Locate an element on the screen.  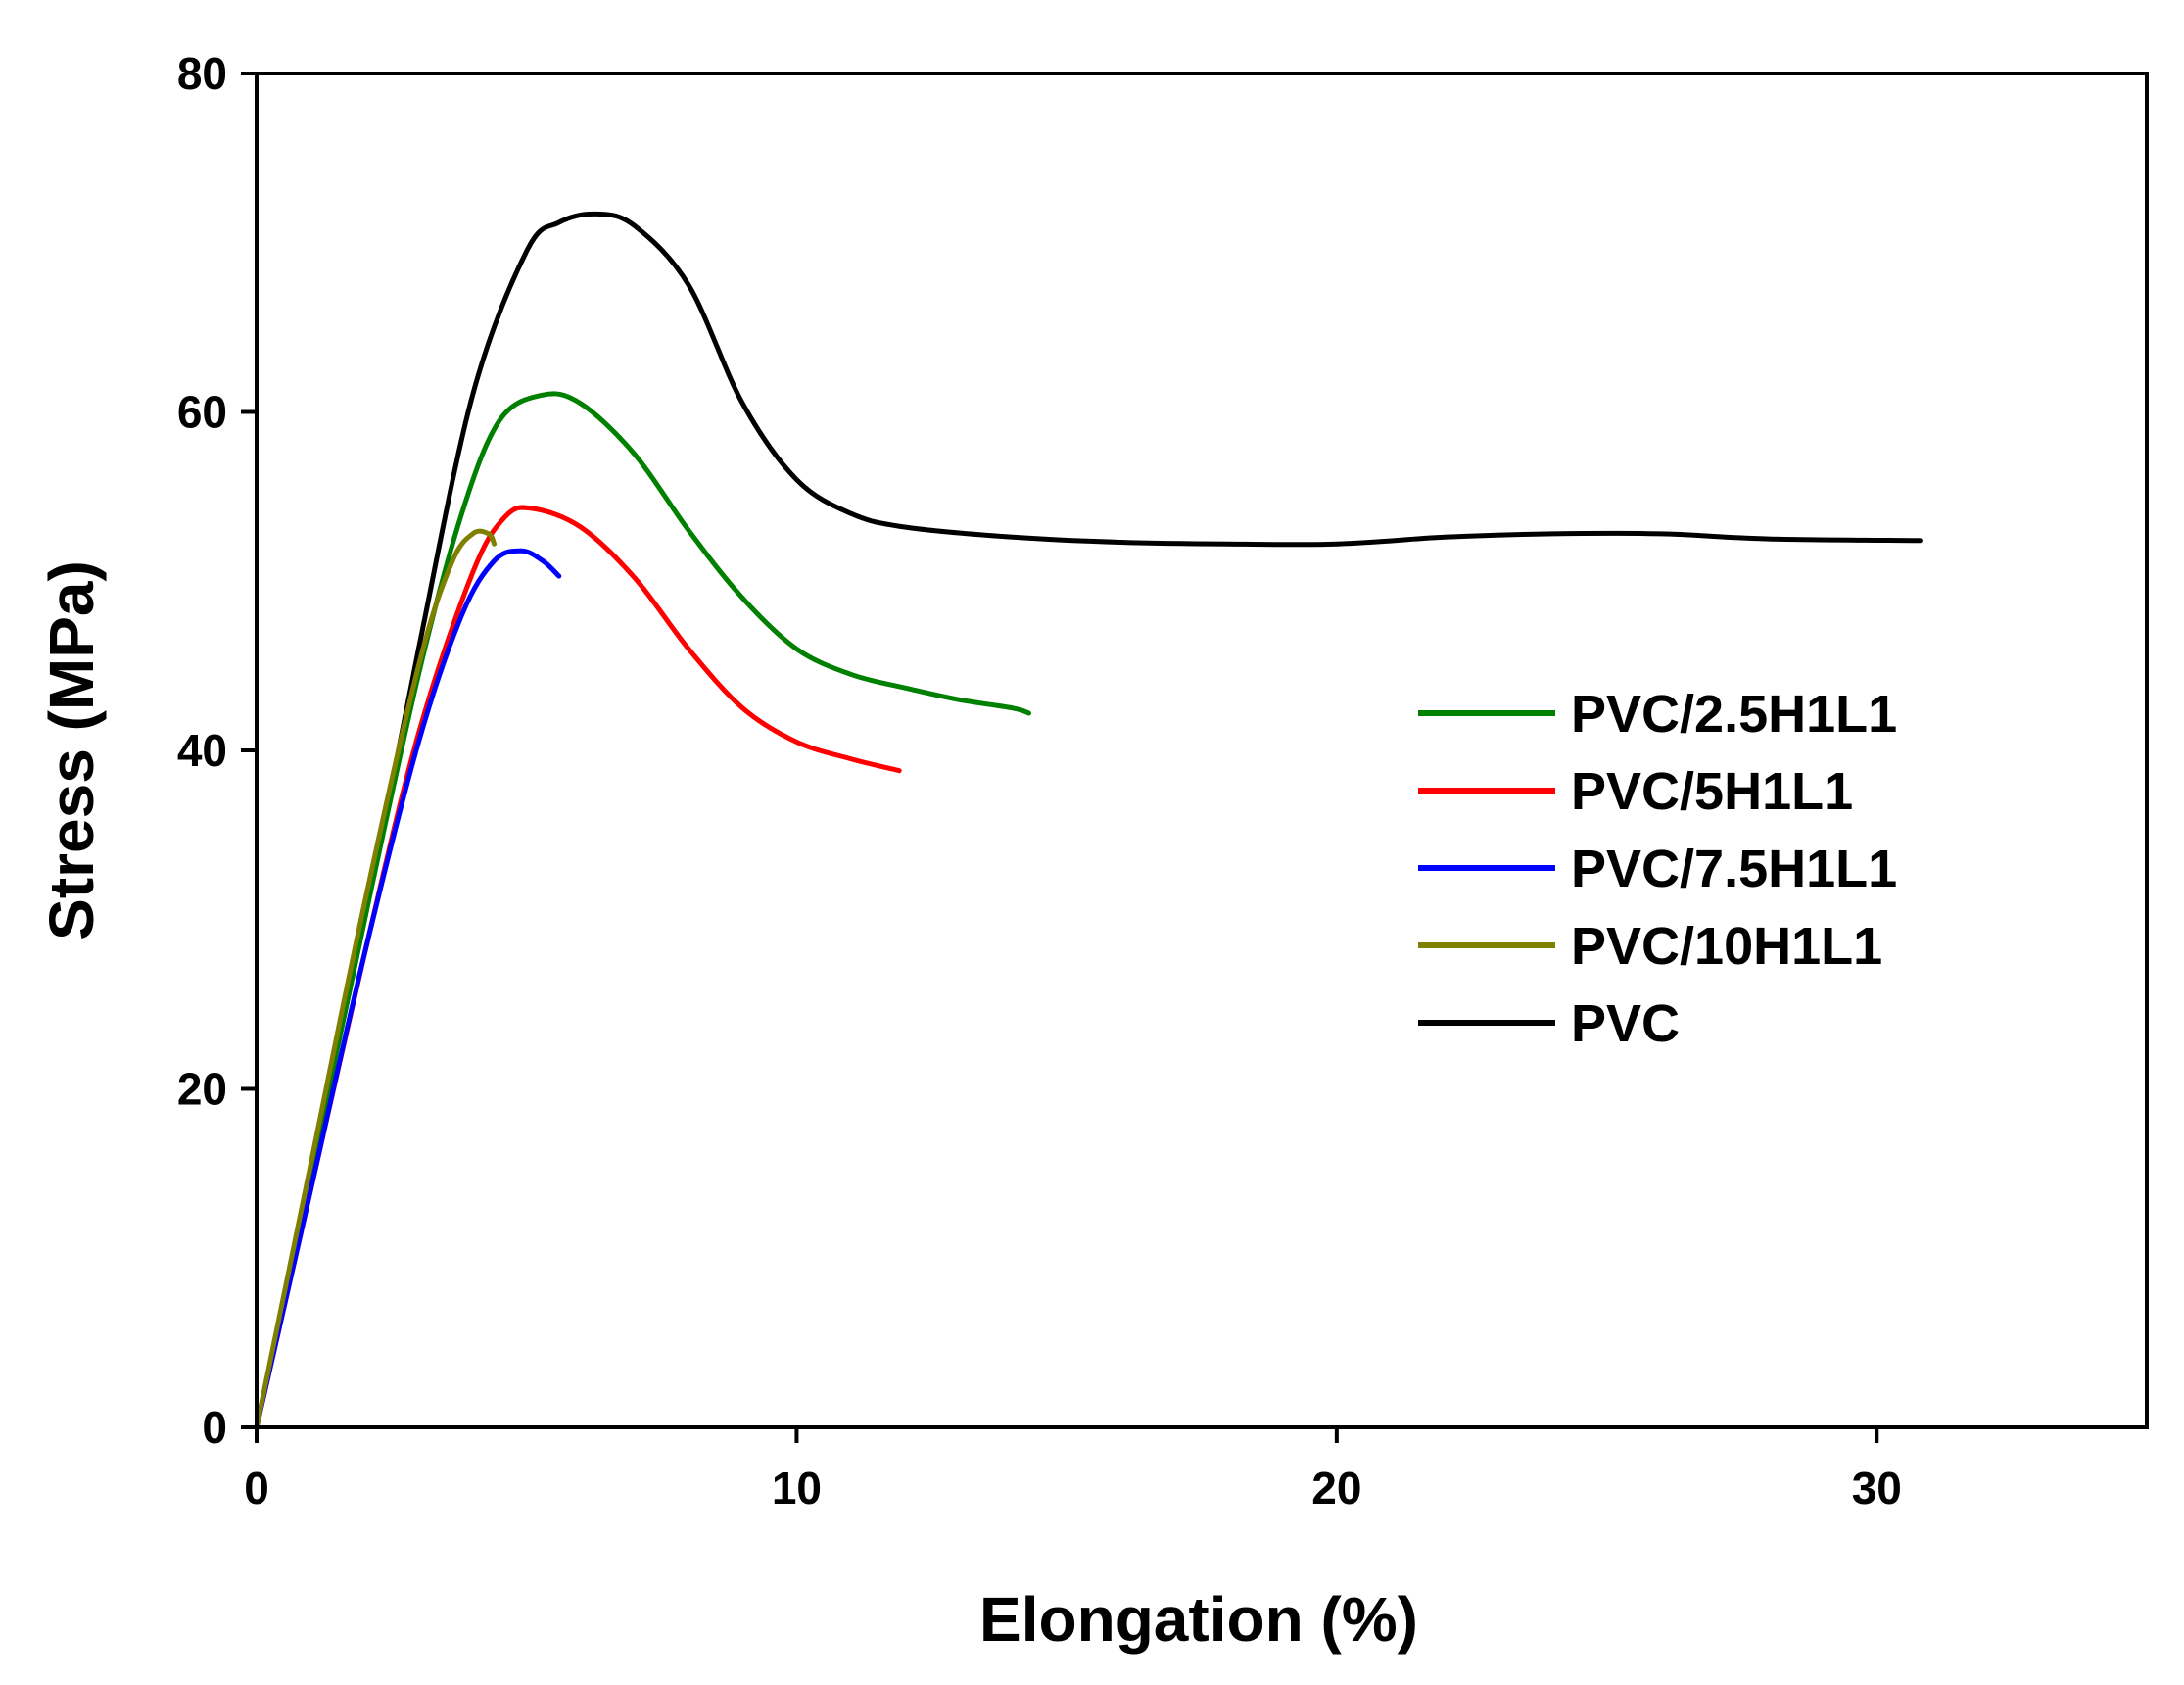
y-tick-label: 40 is located at coordinates (202, 750).